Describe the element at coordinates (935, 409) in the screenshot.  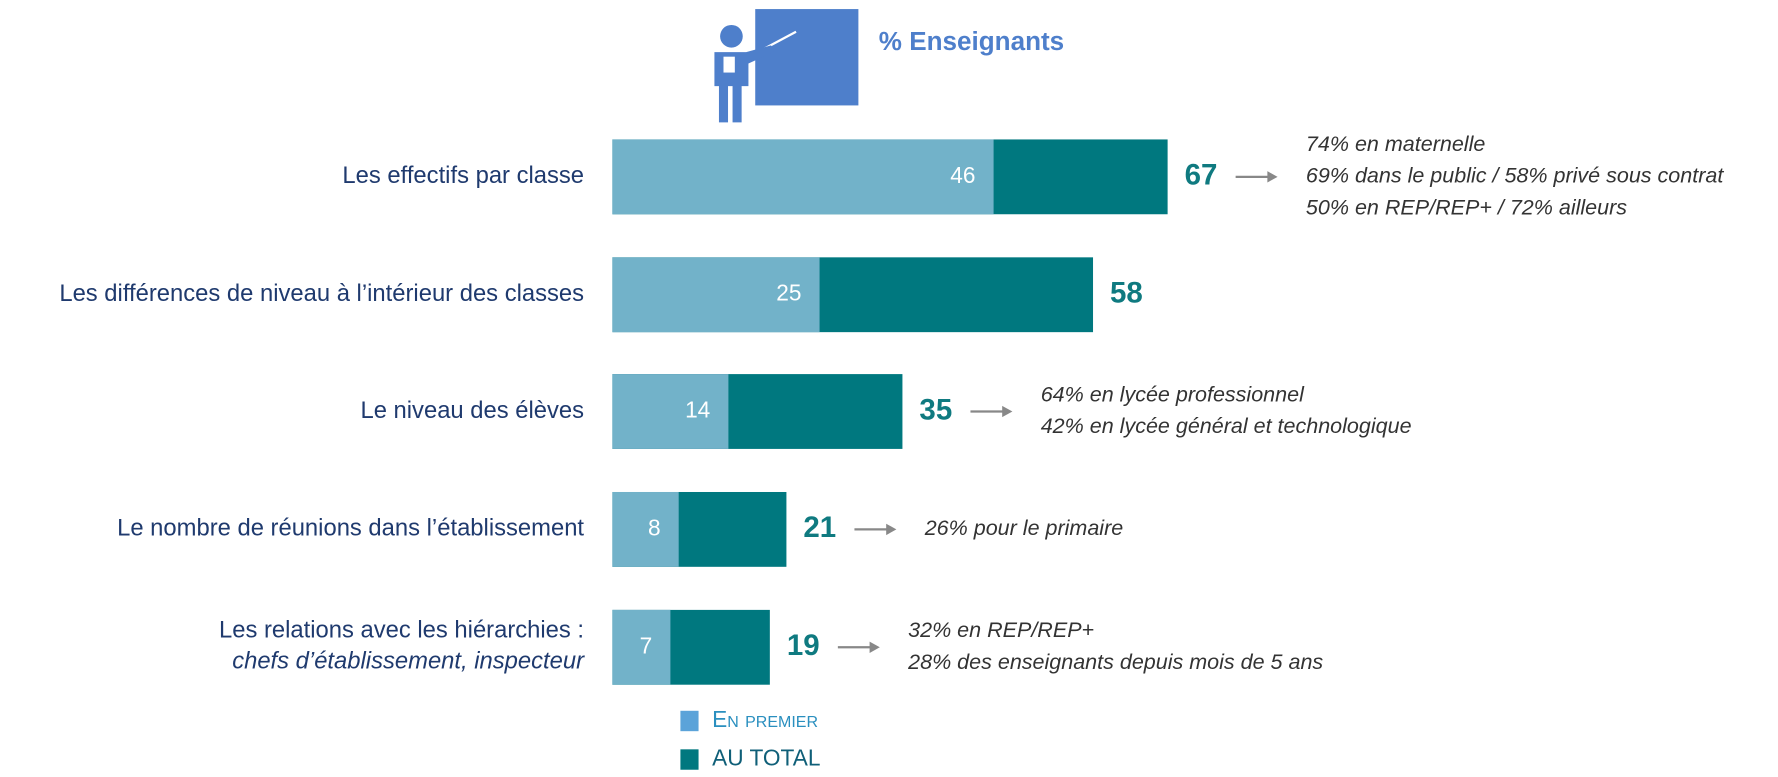
I see `total-value-label: 35` at that location.